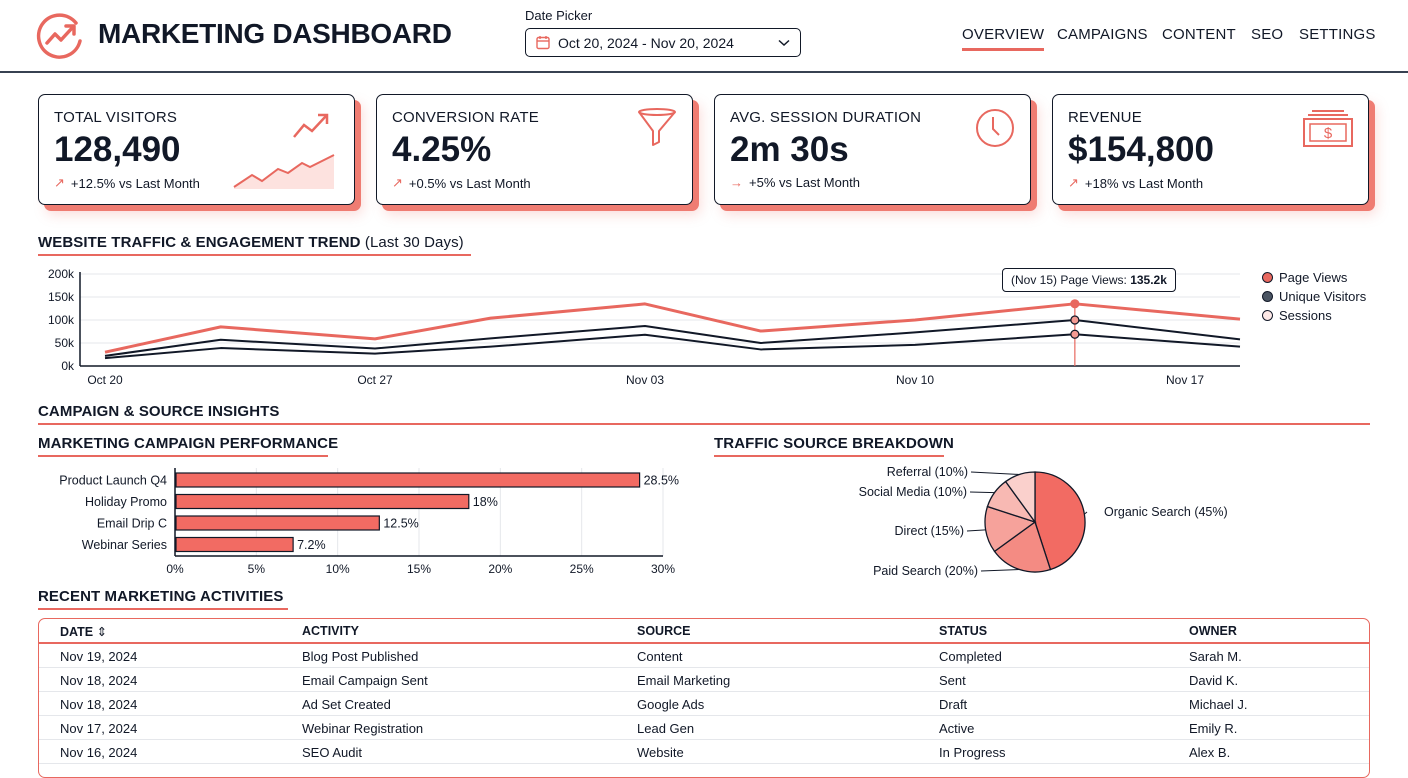 The height and width of the screenshot is (778, 1408). I want to click on x-tick-label: 15%, so click(419, 569).